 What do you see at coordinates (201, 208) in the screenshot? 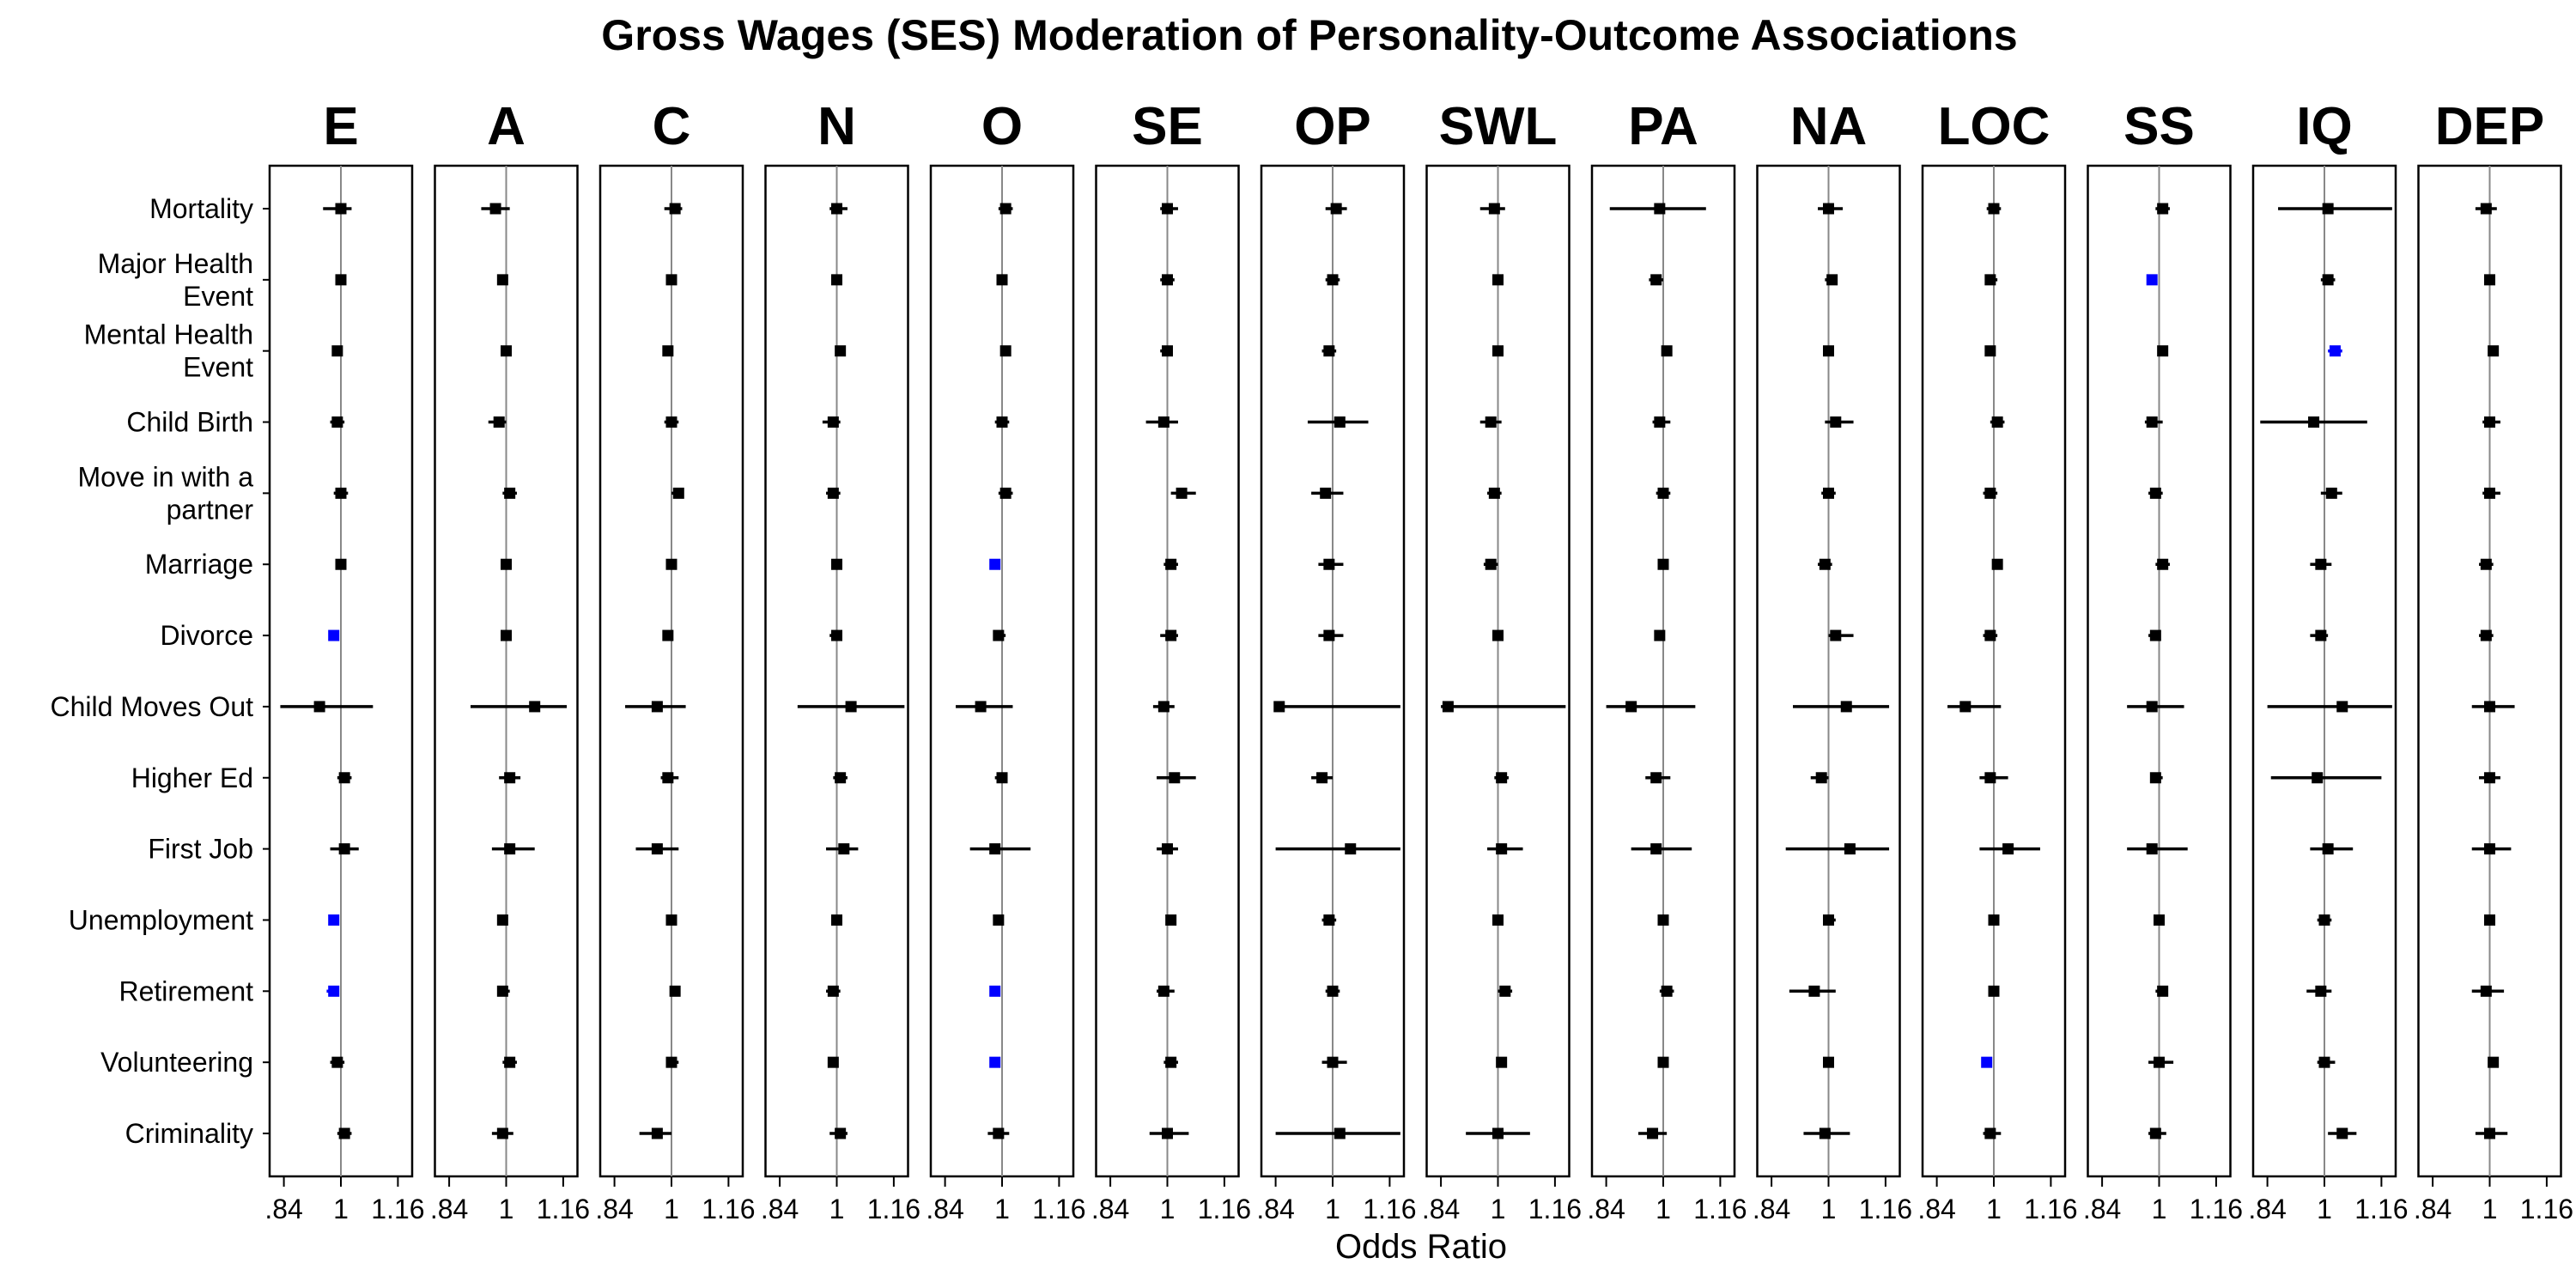
I see `outcome-label-line: Mortality` at bounding box center [201, 208].